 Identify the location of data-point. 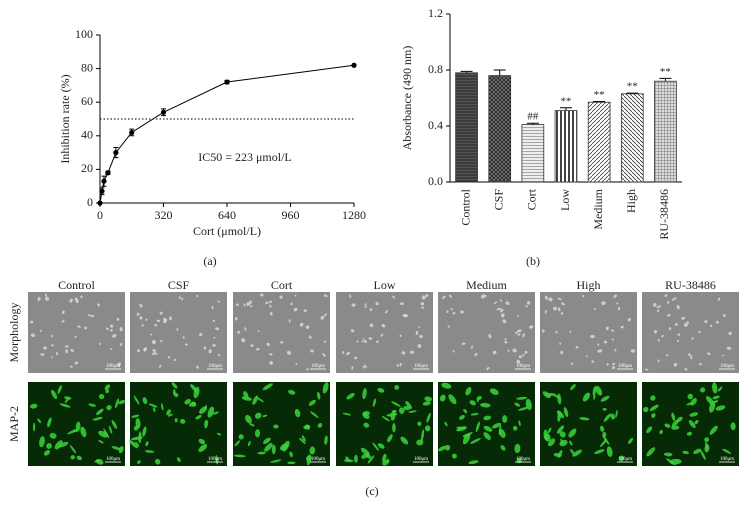
(163, 112).